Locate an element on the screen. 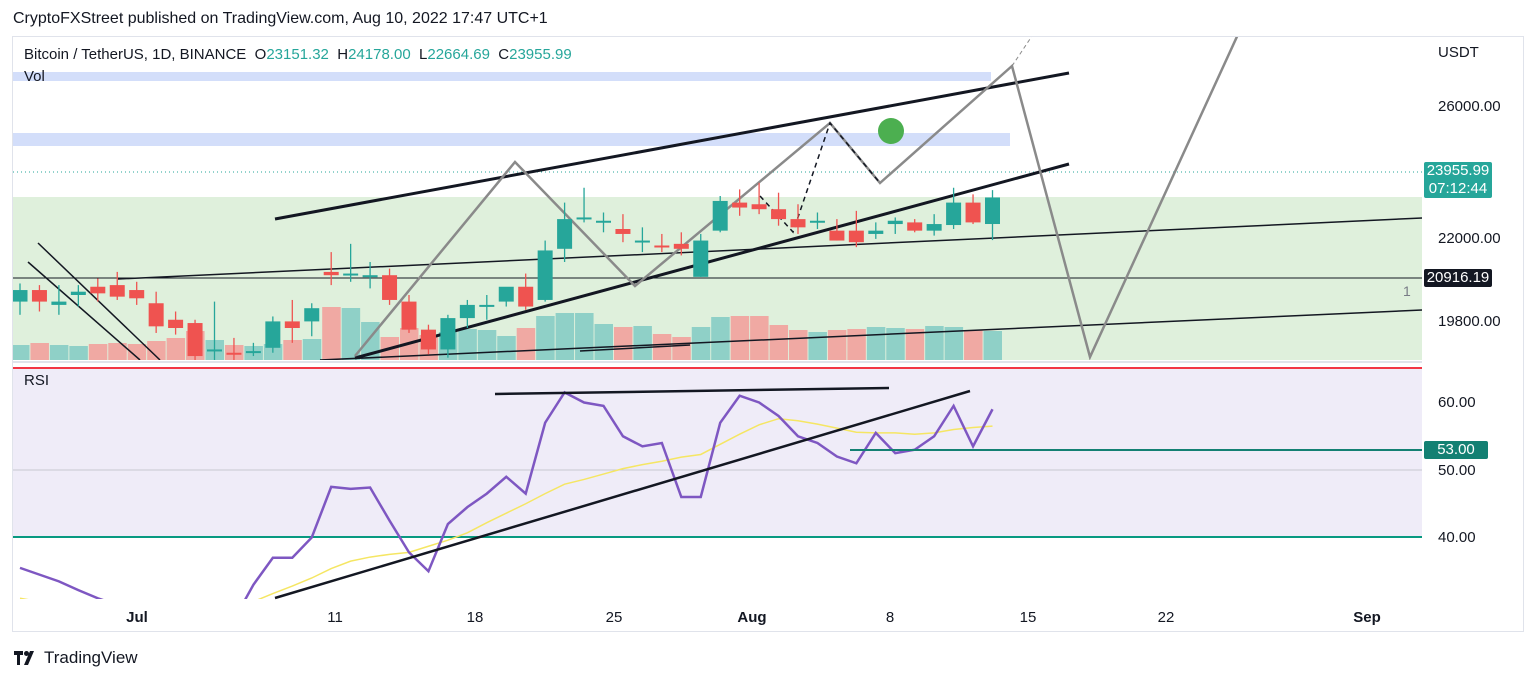  time-tick: Jul is located at coordinates (137, 617).